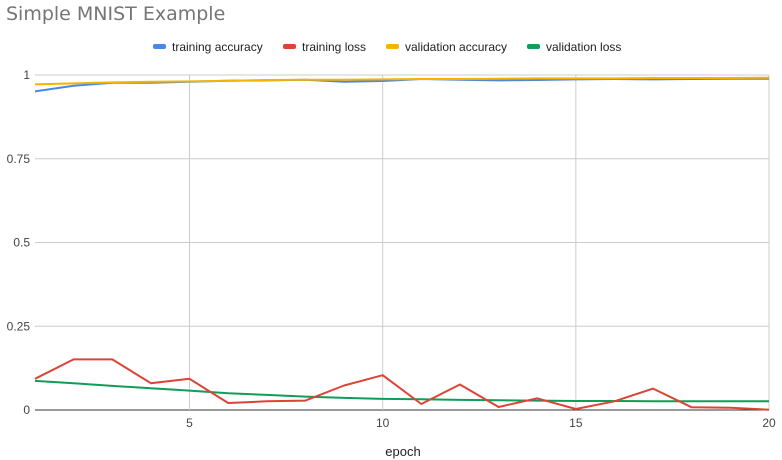 This screenshot has height=460, width=782. I want to click on x-tick-label: 20, so click(769, 423).